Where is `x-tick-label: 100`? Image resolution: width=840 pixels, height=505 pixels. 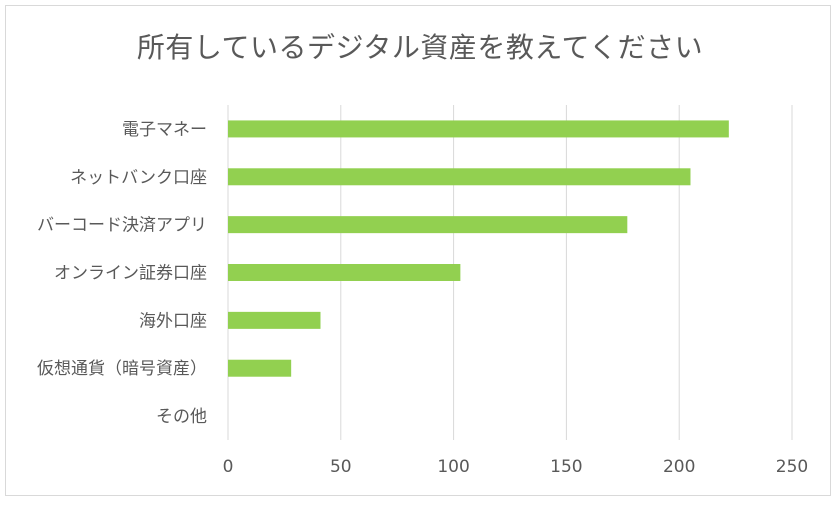
x-tick-label: 100 is located at coordinates (453, 467).